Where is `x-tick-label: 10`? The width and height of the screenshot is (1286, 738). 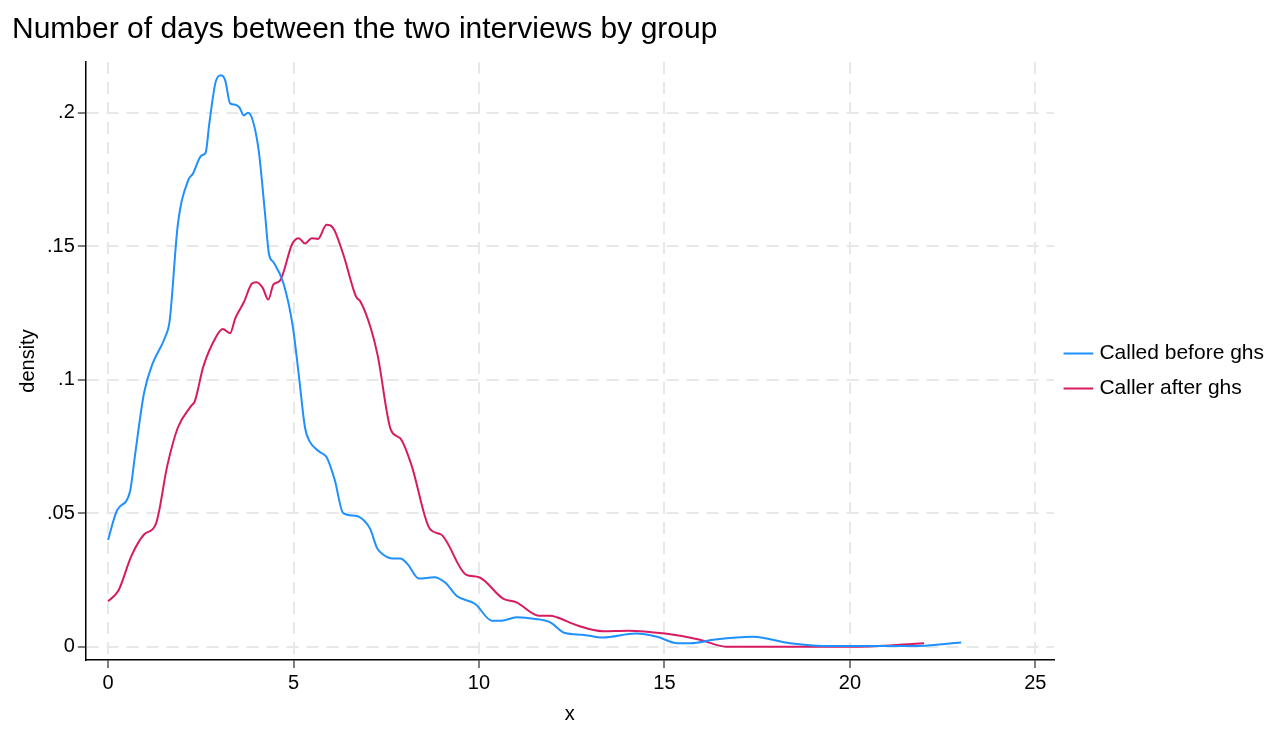 x-tick-label: 10 is located at coordinates (479, 681).